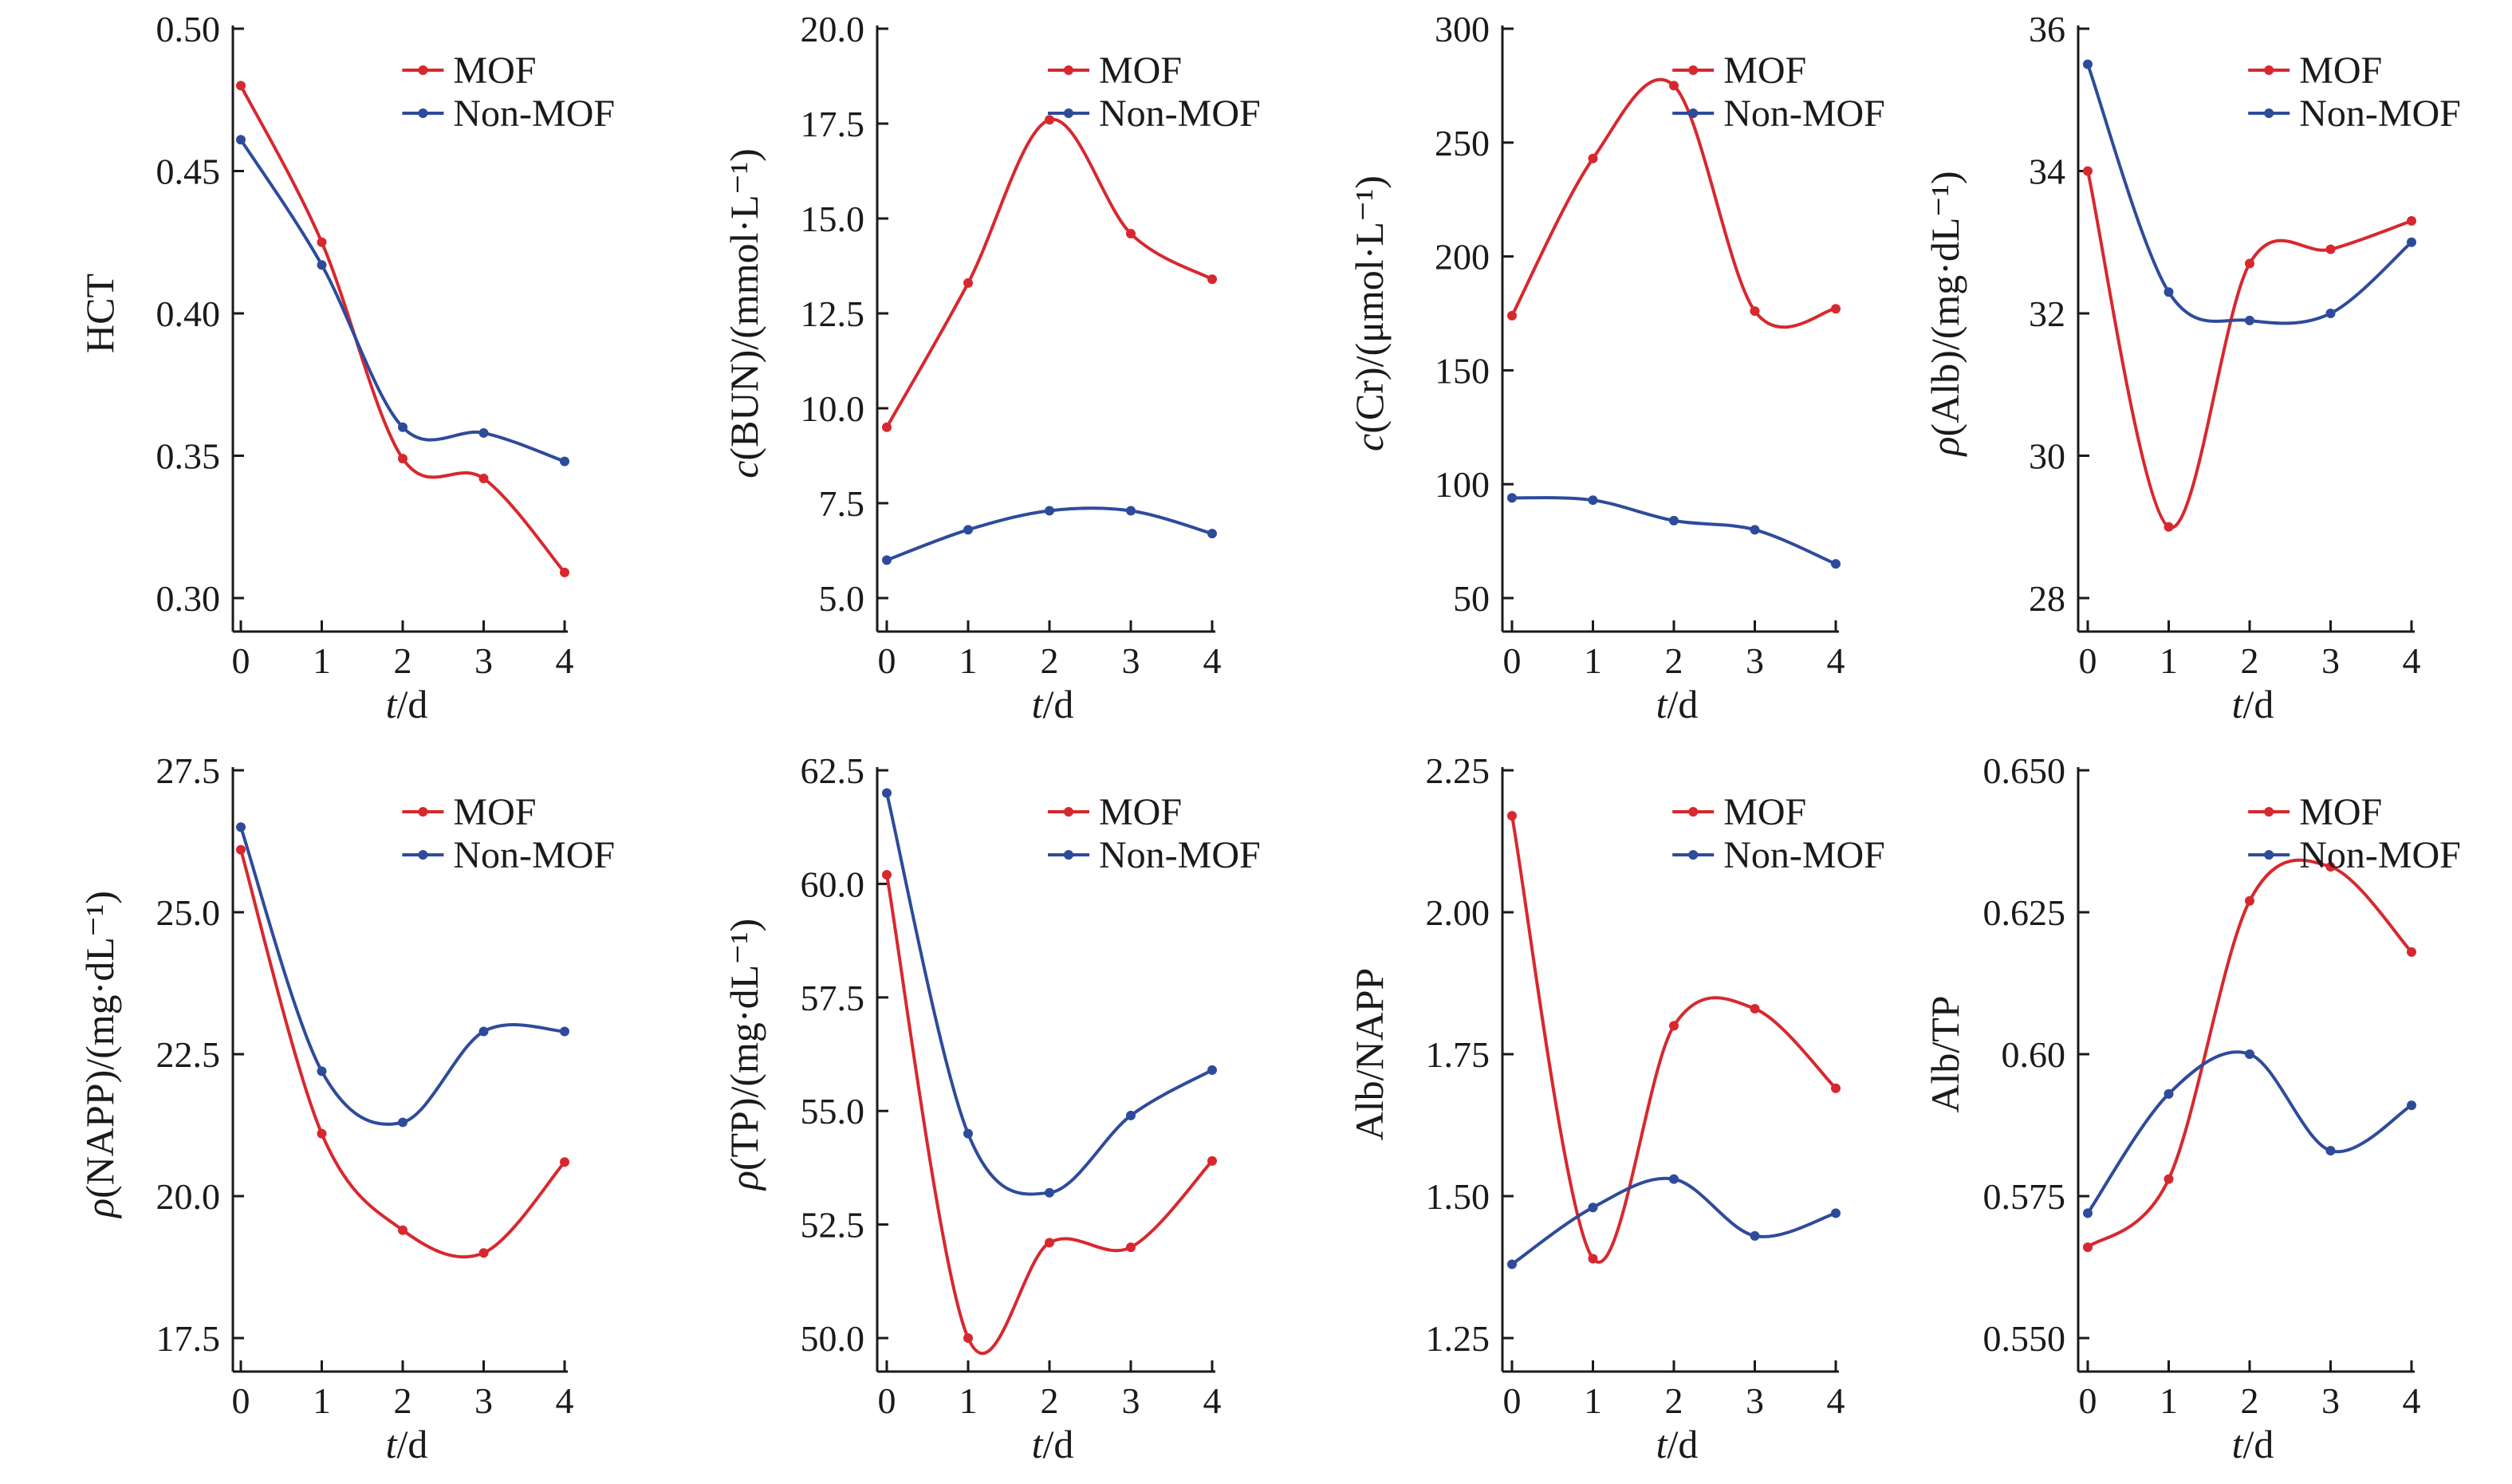  What do you see at coordinates (2047, 29) in the screenshot?
I see `y-tick-label: 36` at bounding box center [2047, 29].